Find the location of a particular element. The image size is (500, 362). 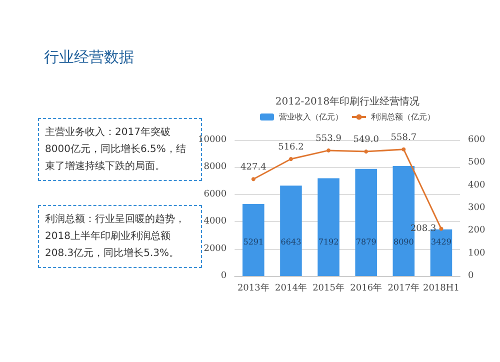

data-label: 553.9 is located at coordinates (329, 139).